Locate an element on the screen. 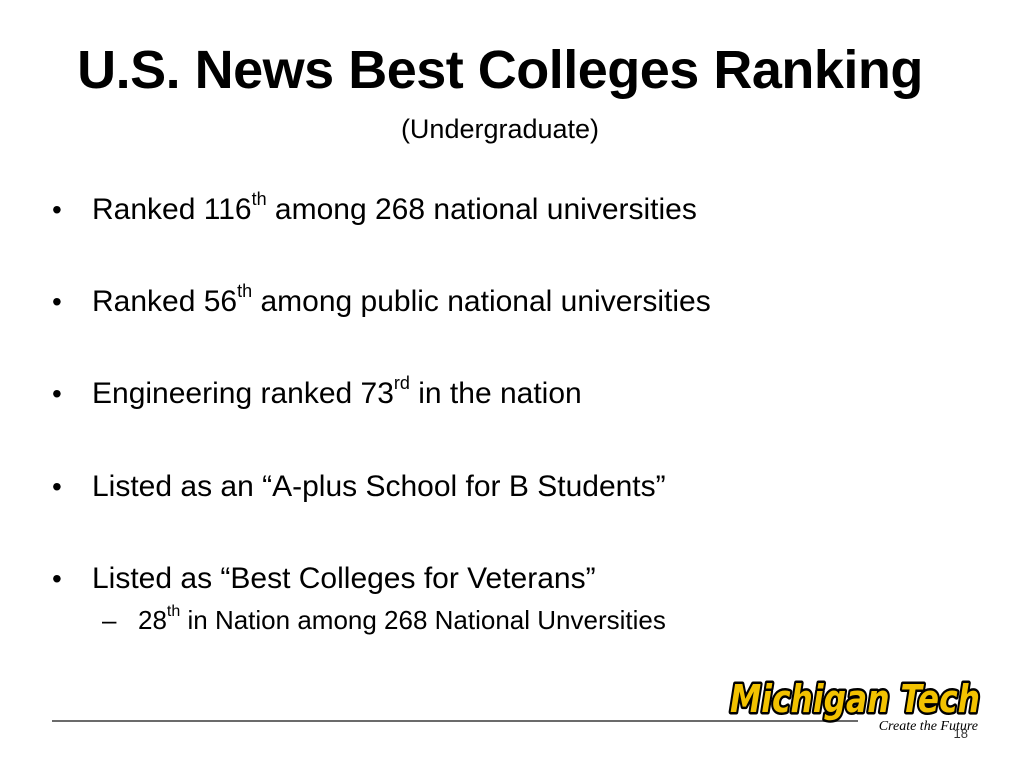 The image size is (1024, 768). bullet-text-rest: in the nation is located at coordinates (495, 393).